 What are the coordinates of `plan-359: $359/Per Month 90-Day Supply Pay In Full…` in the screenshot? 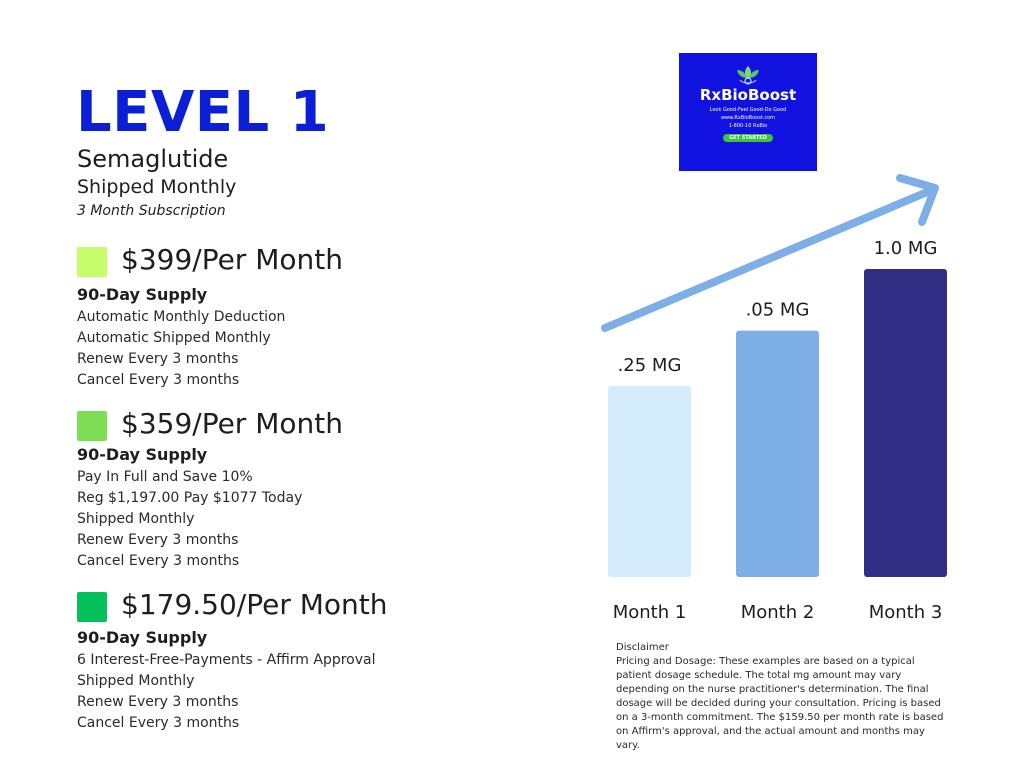 It's located at (210, 489).